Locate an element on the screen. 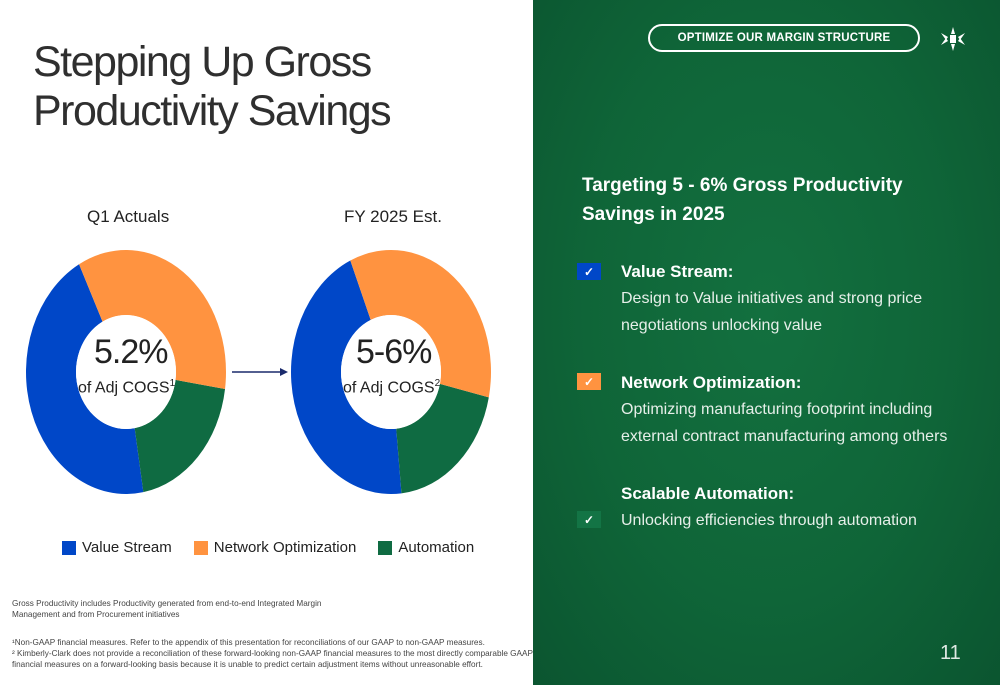 The image size is (1000, 685). chart2-slice-network-optimization is located at coordinates (421, 324).